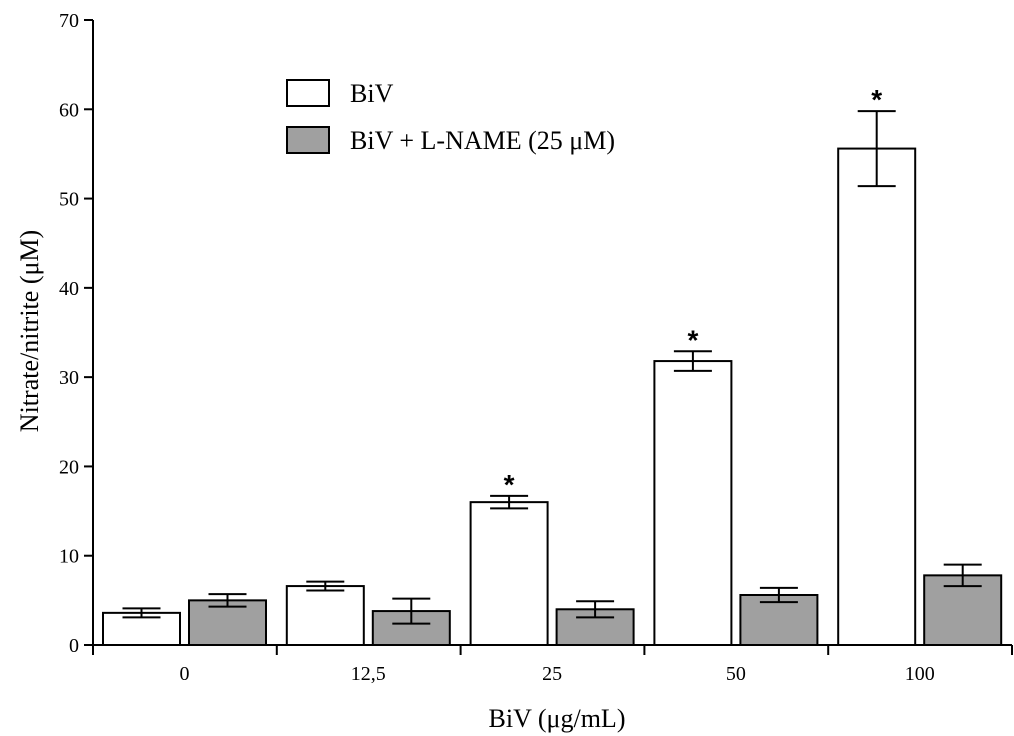  Describe the element at coordinates (552, 674) in the screenshot. I see `x-tick-label: 25` at that location.